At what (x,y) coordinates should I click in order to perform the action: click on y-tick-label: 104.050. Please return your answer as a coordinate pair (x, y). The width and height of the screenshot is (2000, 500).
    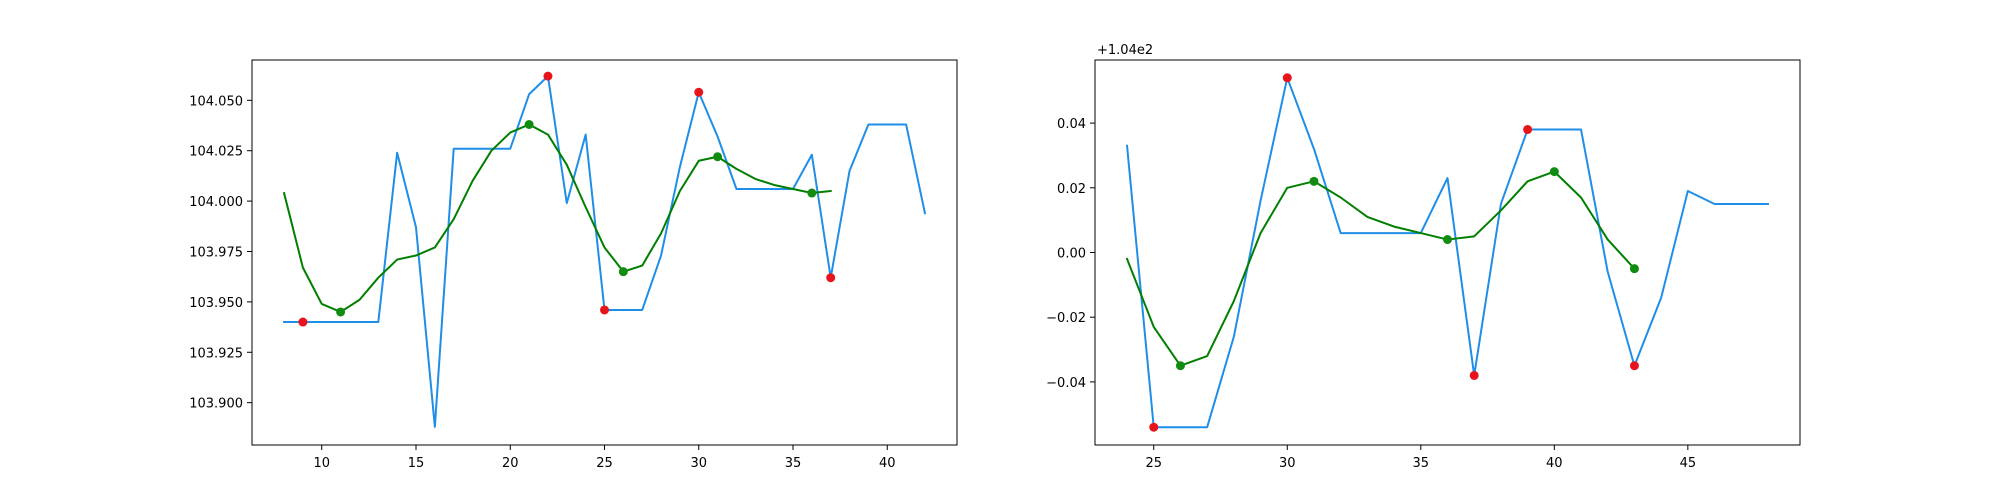
    Looking at the image, I should click on (216, 101).